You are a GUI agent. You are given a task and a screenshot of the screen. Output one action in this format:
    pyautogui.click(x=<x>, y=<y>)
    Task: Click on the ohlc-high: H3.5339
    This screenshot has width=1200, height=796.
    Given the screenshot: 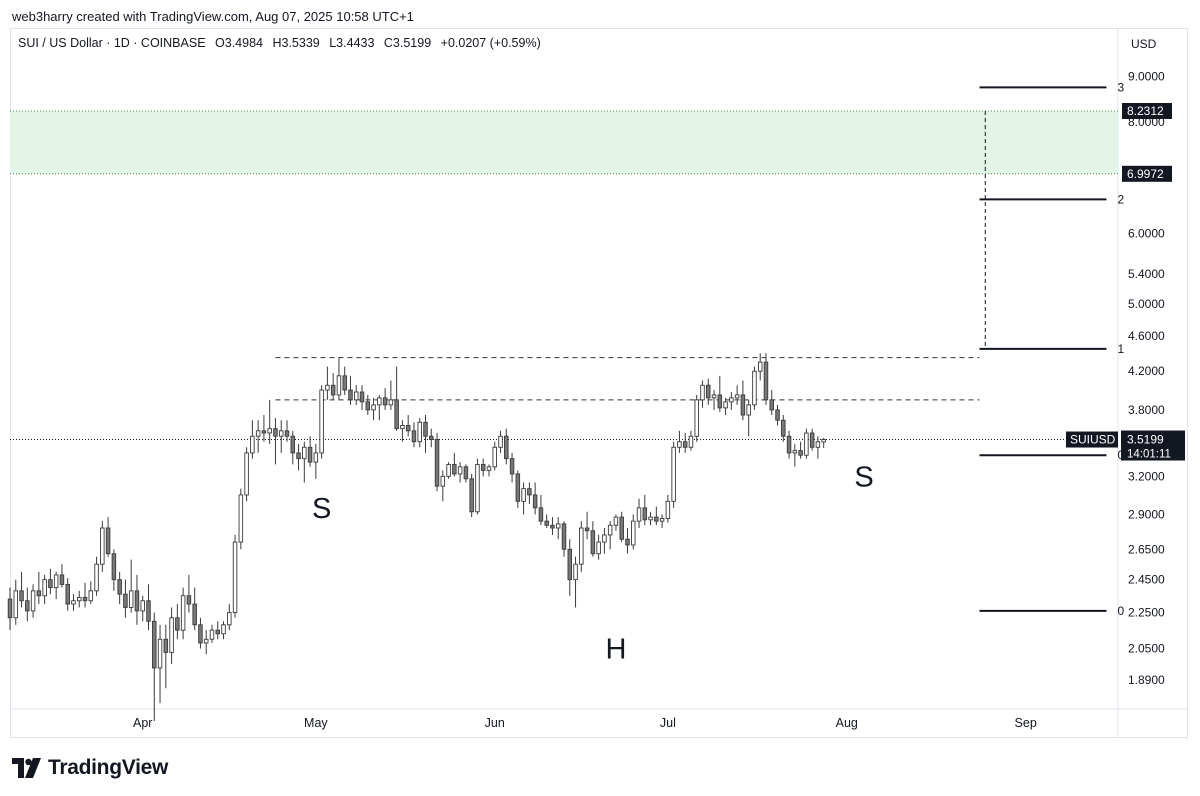 What is the action you would take?
    pyautogui.click(x=296, y=43)
    